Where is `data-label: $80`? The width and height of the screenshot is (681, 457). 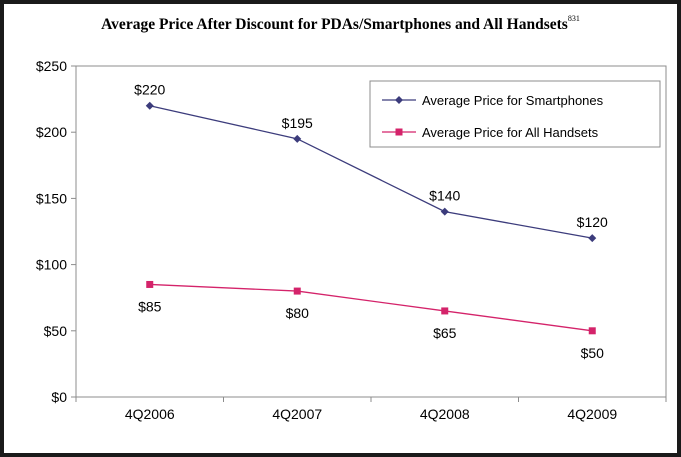
data-label: $80 is located at coordinates (298, 313).